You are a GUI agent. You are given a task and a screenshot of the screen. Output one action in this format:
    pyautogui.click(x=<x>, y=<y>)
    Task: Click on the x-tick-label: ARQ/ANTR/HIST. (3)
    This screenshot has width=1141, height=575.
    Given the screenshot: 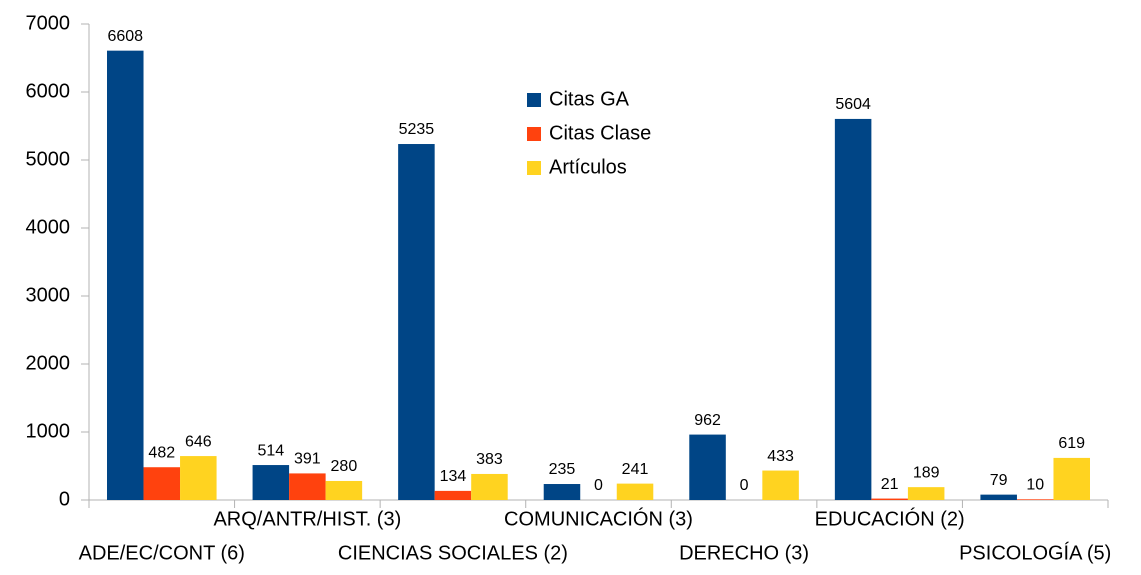 What is the action you would take?
    pyautogui.click(x=307, y=519)
    